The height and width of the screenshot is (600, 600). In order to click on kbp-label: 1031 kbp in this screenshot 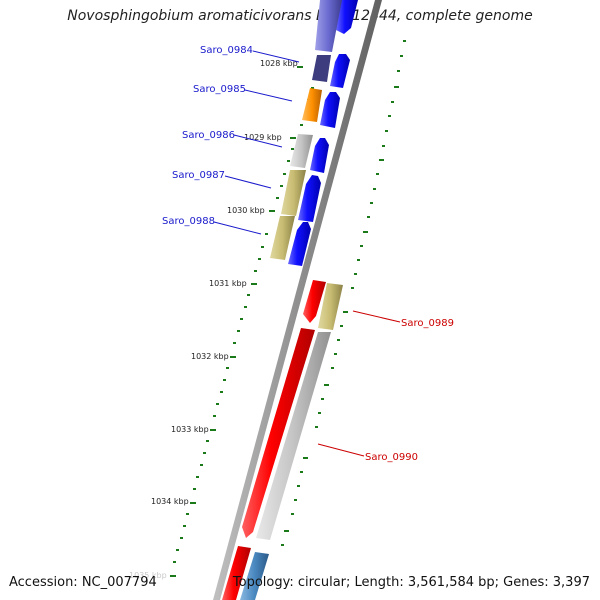, I will do `click(228, 283)`.